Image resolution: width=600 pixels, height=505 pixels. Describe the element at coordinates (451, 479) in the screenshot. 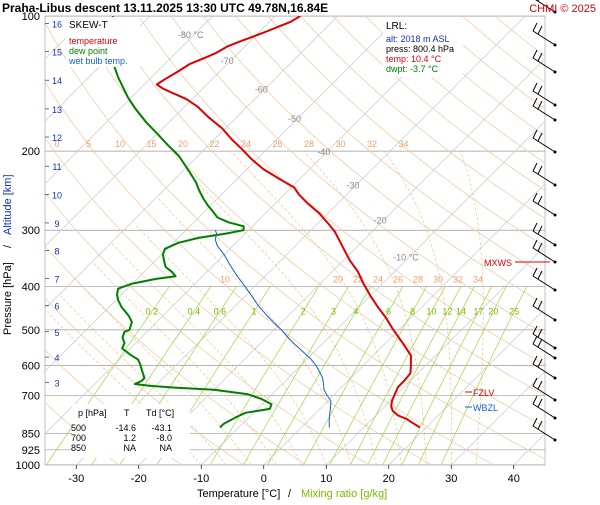

I see `x-tick-label: 30` at that location.